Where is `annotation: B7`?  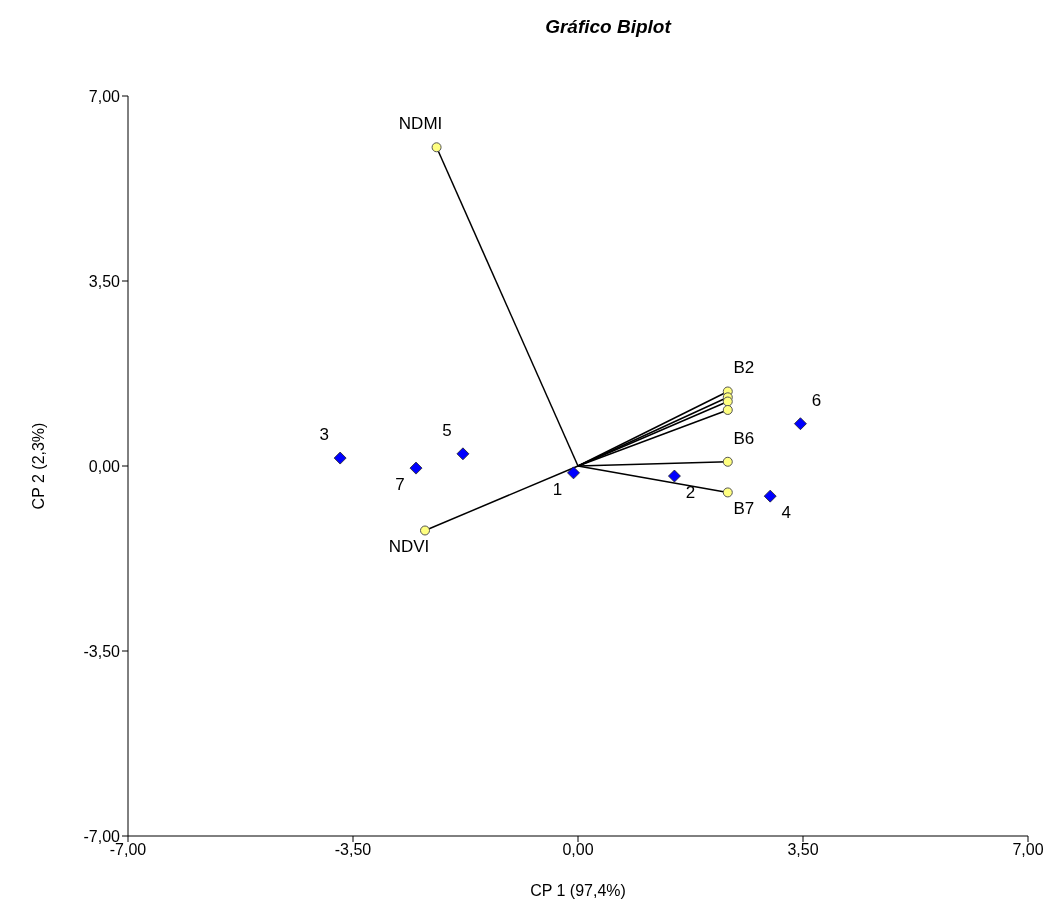 annotation: B7 is located at coordinates (744, 509).